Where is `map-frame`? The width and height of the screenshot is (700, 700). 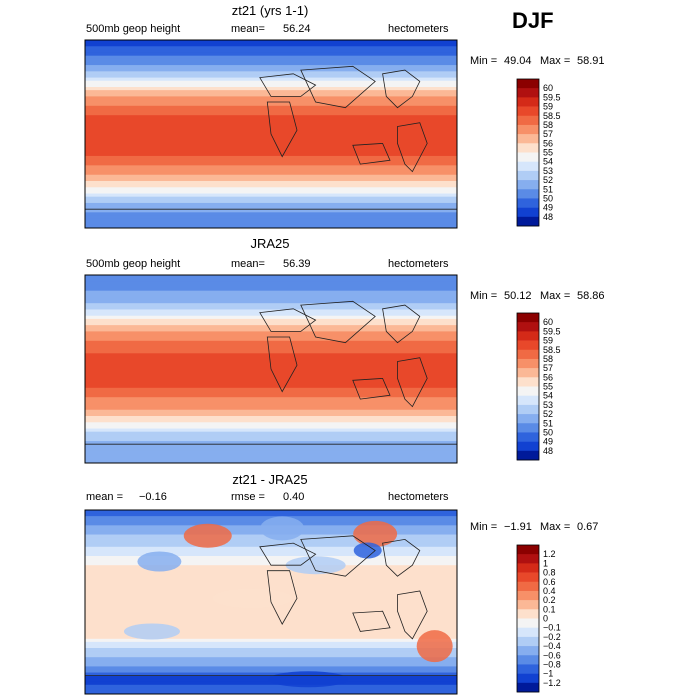
map-frame is located at coordinates (271, 602).